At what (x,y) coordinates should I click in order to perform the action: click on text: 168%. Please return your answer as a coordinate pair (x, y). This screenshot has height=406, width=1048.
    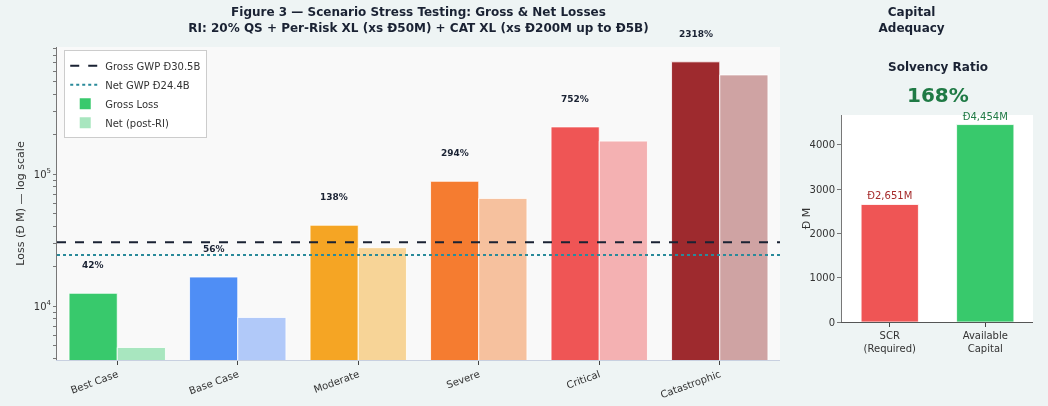
    Looking at the image, I should click on (938, 95).